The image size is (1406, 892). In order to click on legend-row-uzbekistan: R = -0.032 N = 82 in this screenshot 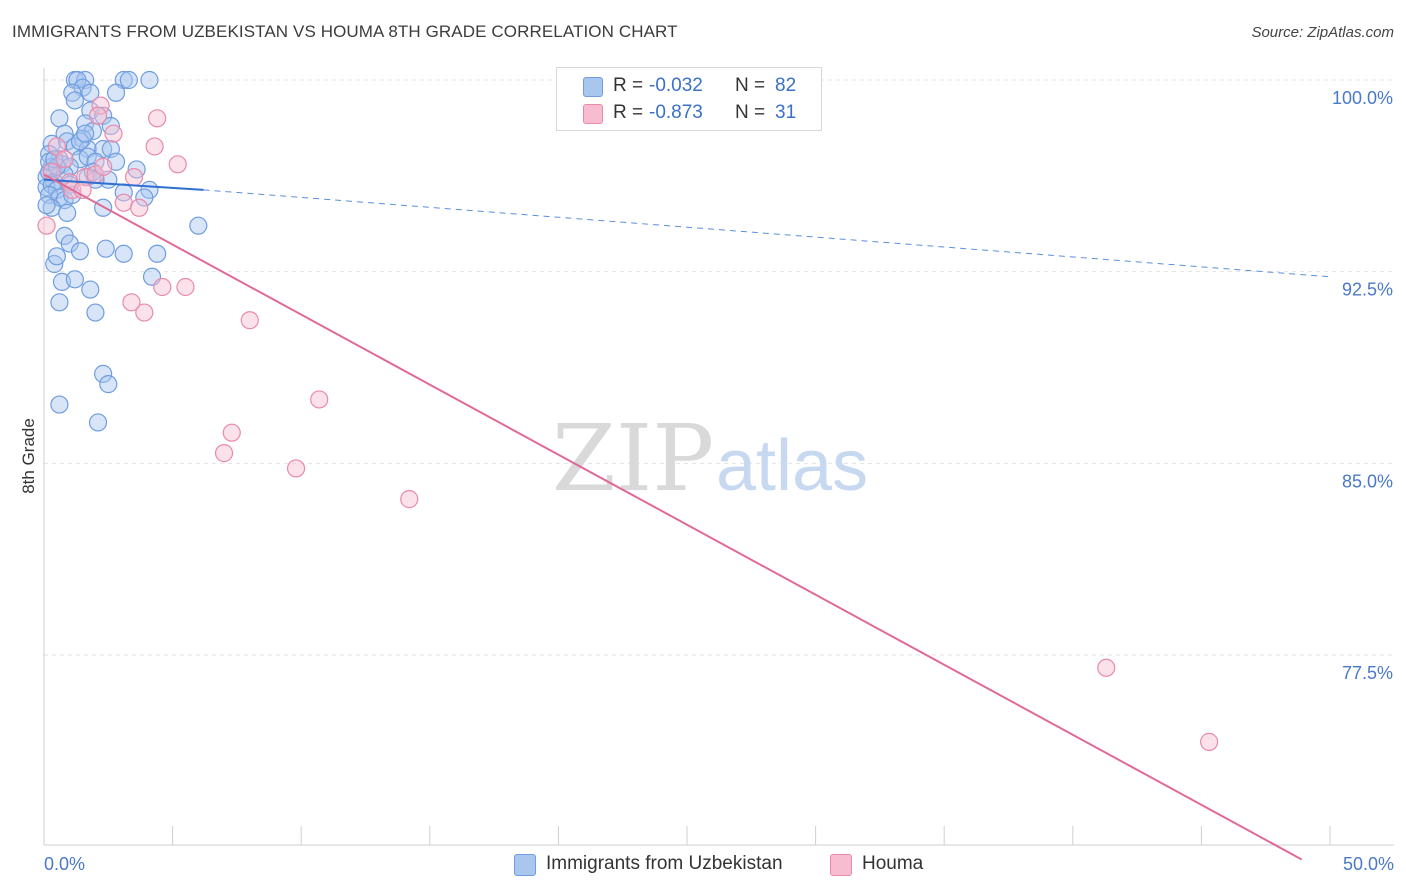, I will do `click(689, 87)`.